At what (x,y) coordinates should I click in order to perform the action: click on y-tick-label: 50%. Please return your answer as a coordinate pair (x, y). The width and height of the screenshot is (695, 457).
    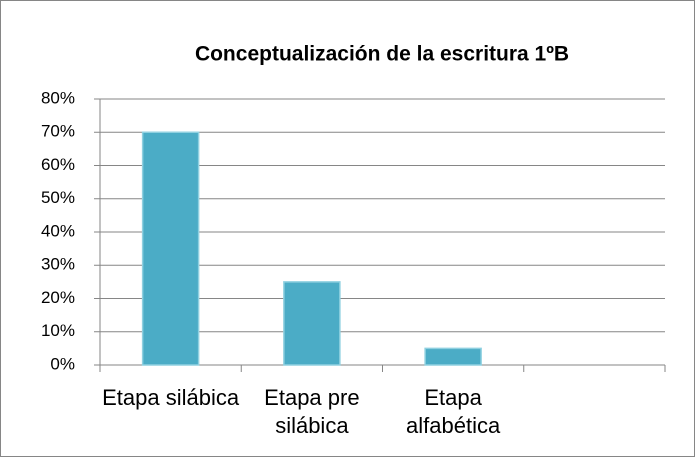
    Looking at the image, I should click on (58, 197).